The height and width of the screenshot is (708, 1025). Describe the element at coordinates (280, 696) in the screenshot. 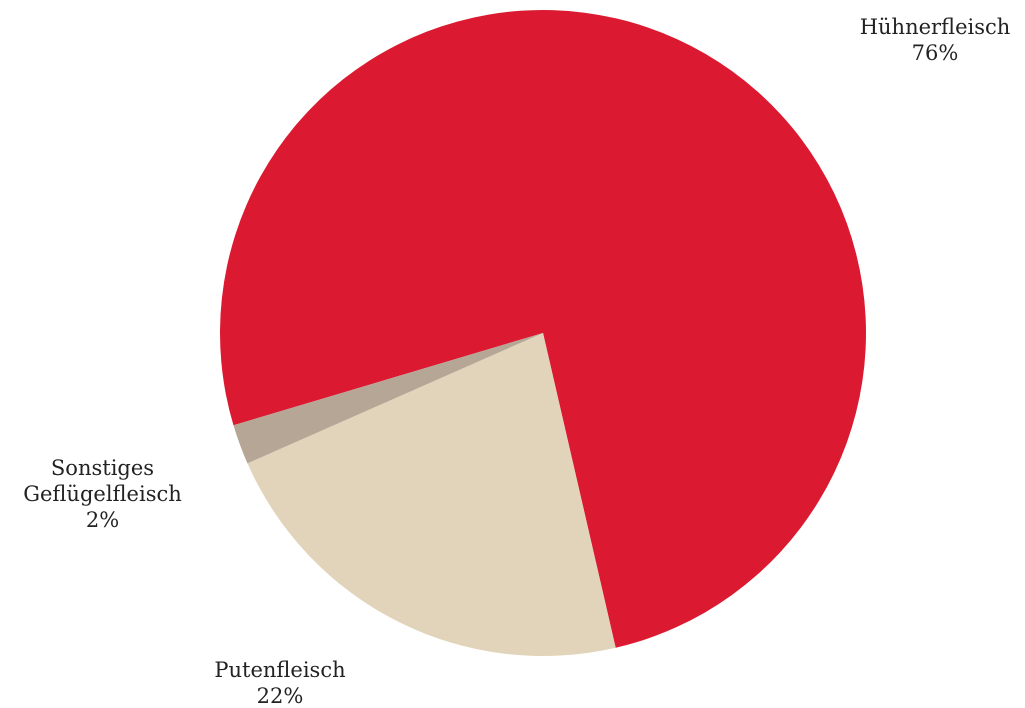

I see `label-putenfleisch-value: 22%` at that location.